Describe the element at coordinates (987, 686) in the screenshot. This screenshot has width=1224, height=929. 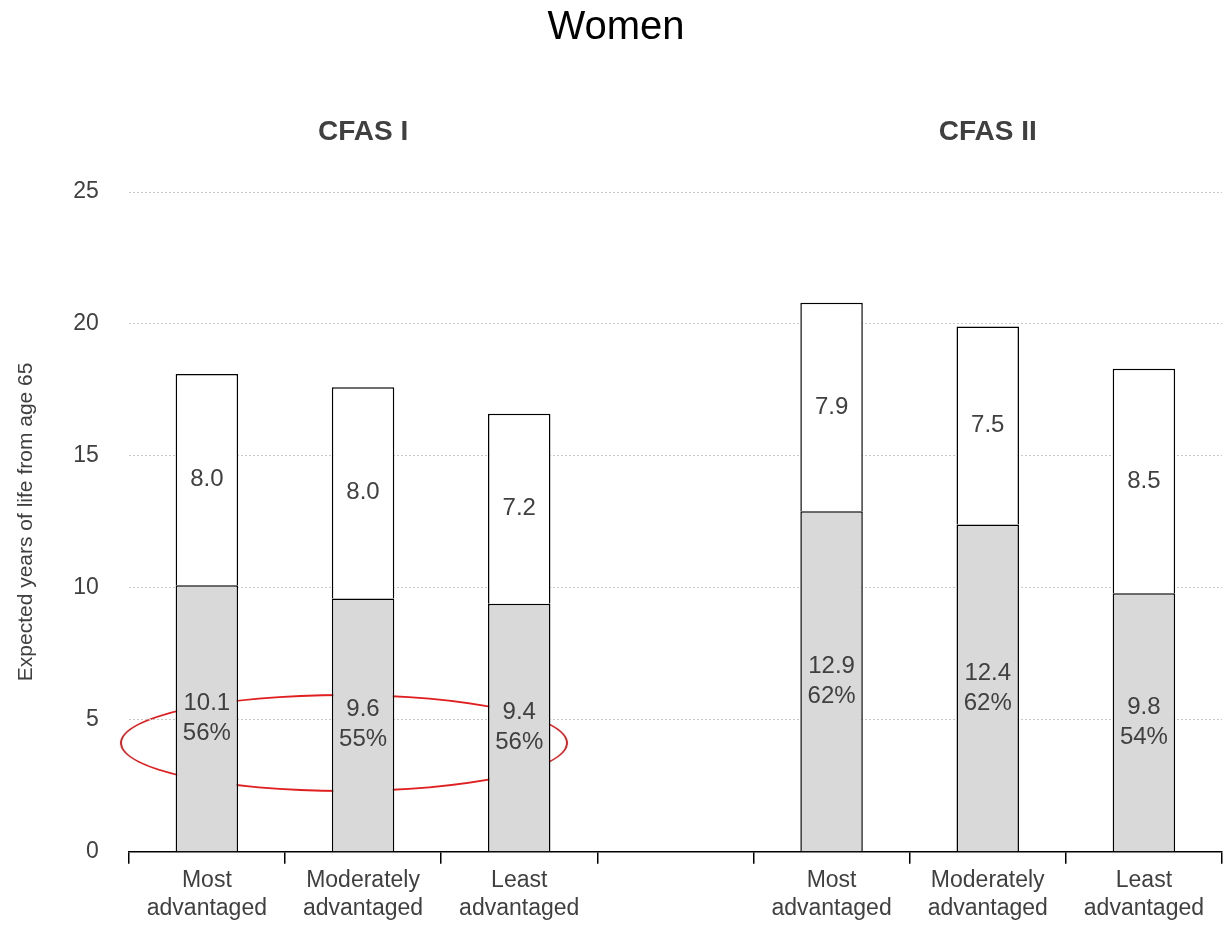
I see `data-label: 12.4 62%` at that location.